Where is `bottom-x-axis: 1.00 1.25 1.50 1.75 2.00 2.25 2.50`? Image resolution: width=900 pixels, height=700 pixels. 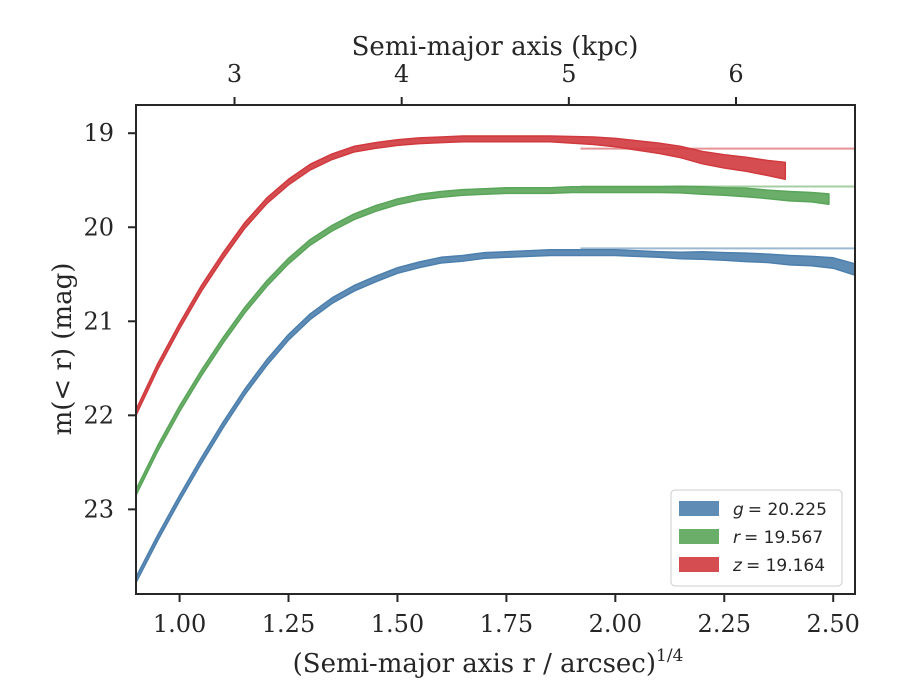 bottom-x-axis: 1.00 1.25 1.50 1.75 2.00 2.25 2.50 is located at coordinates (506, 616).